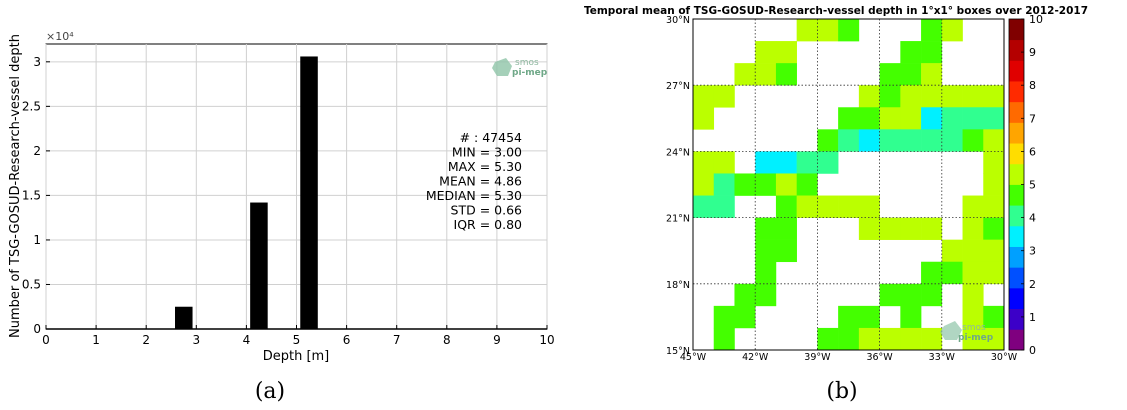 This screenshot has height=410, width=1127. Describe the element at coordinates (487, 152) in the screenshot. I see `histogram-stat-line: MIN = 3.00` at that location.